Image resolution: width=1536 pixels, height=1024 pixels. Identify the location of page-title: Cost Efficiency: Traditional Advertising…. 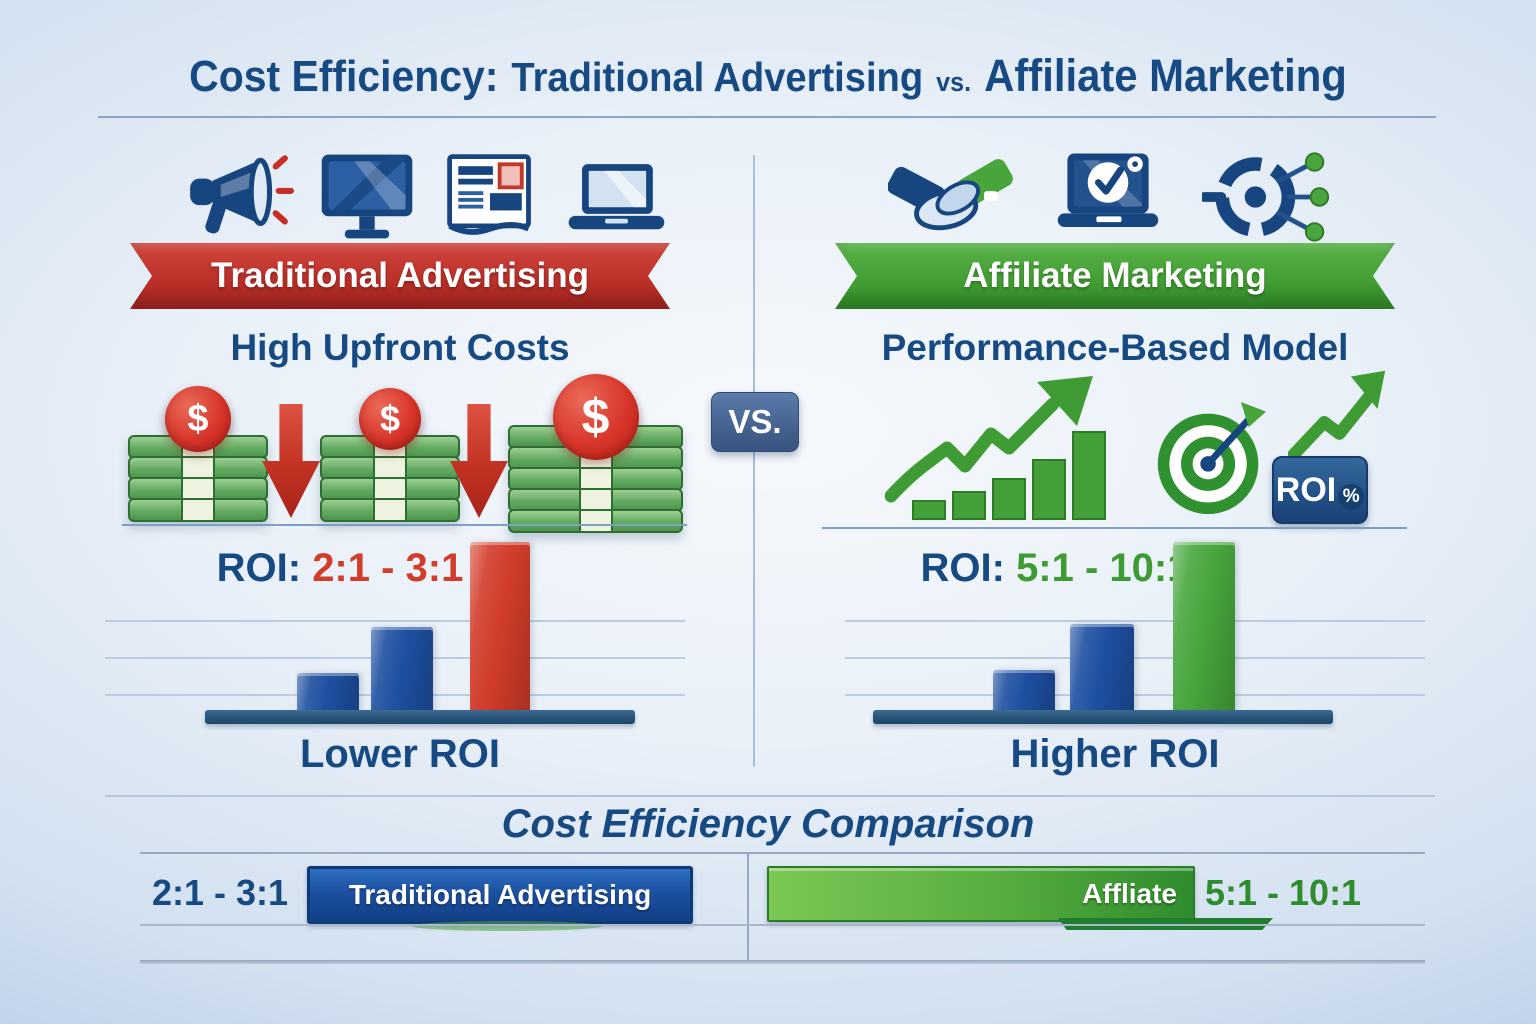
(768, 76).